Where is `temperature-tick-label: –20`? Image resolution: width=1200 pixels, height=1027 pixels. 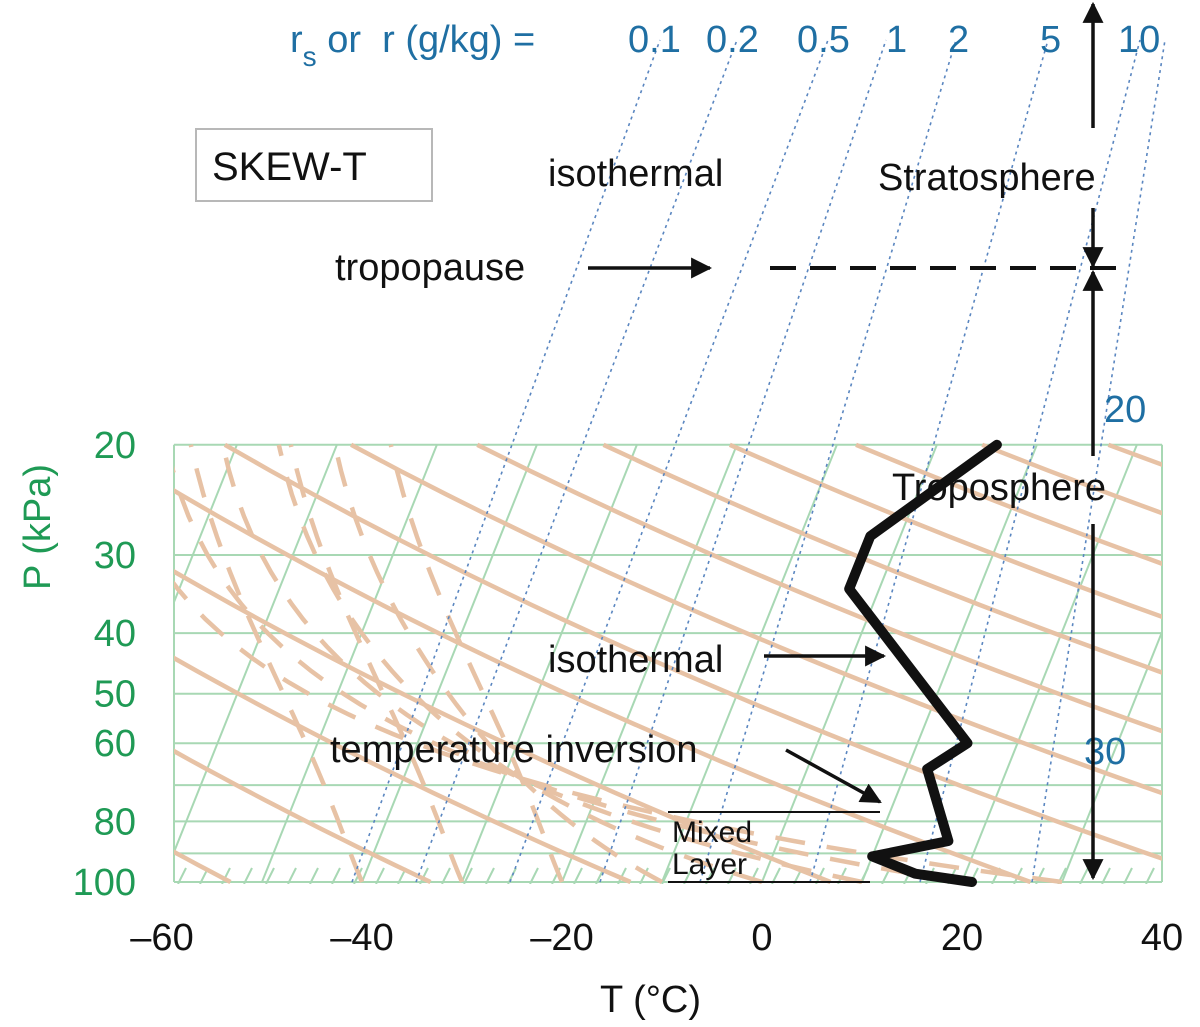 temperature-tick-label: –20 is located at coordinates (561, 938).